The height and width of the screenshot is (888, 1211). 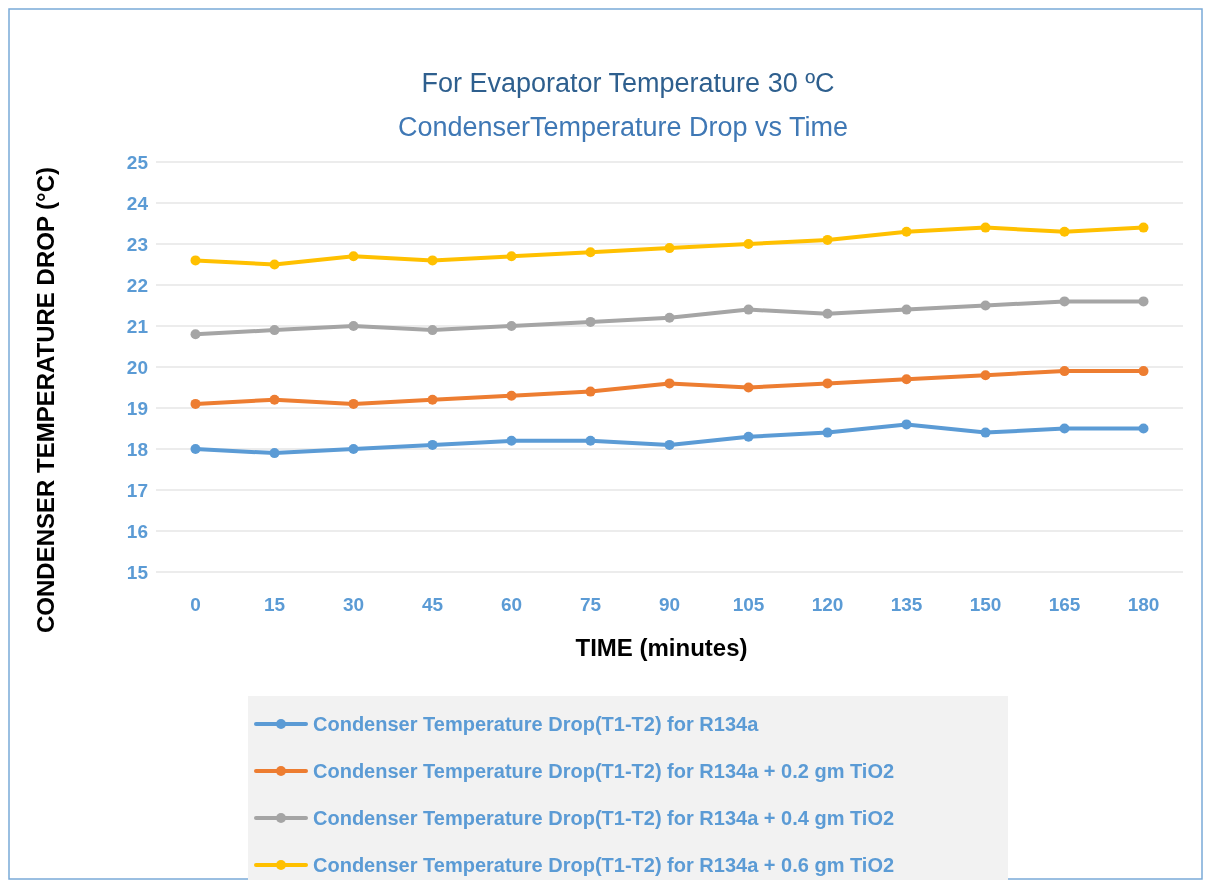 I want to click on y-tick-label: 17, so click(x=137, y=490).